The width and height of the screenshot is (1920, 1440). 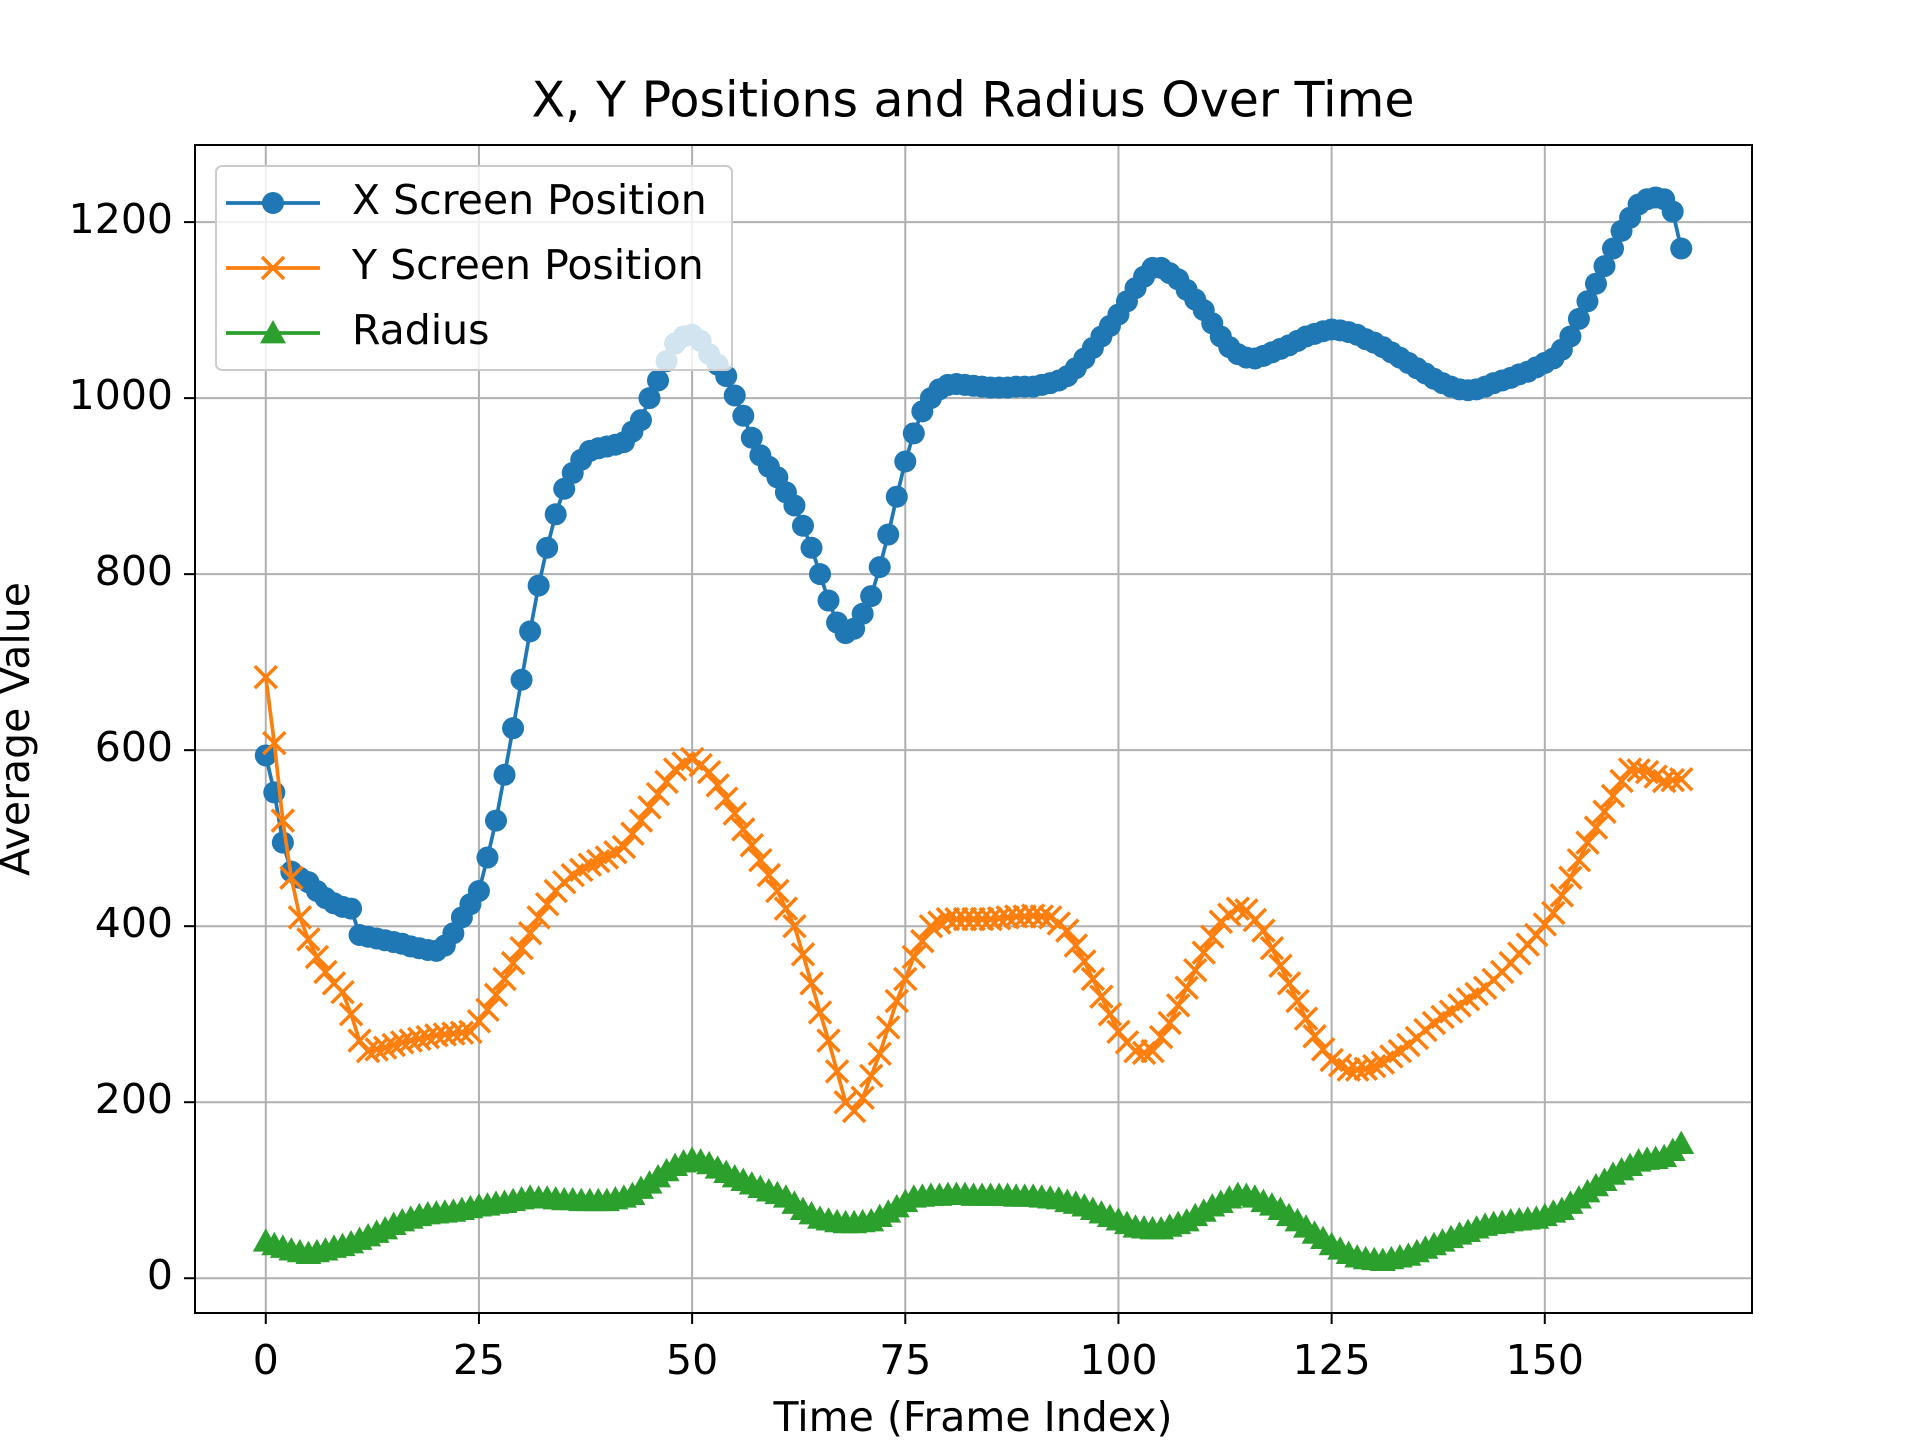 I want to click on x-tick-label: 0, so click(x=266, y=1360).